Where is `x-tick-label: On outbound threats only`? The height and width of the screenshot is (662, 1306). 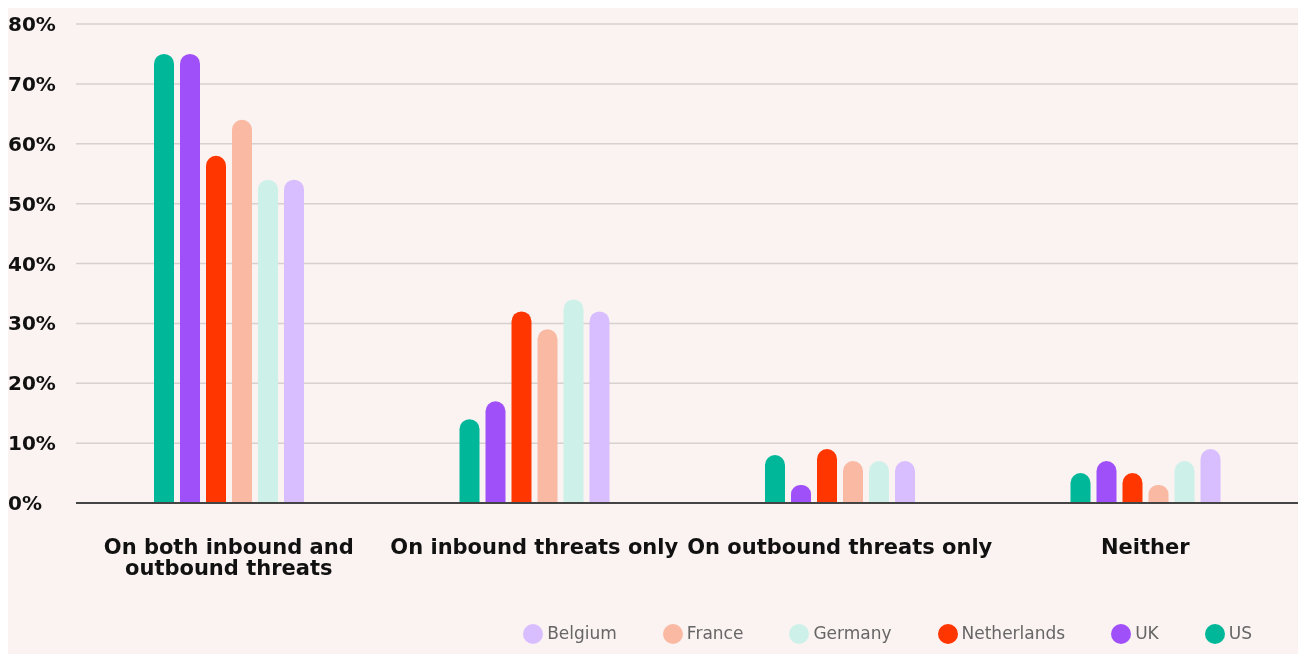
x-tick-label: On outbound threats only is located at coordinates (840, 546).